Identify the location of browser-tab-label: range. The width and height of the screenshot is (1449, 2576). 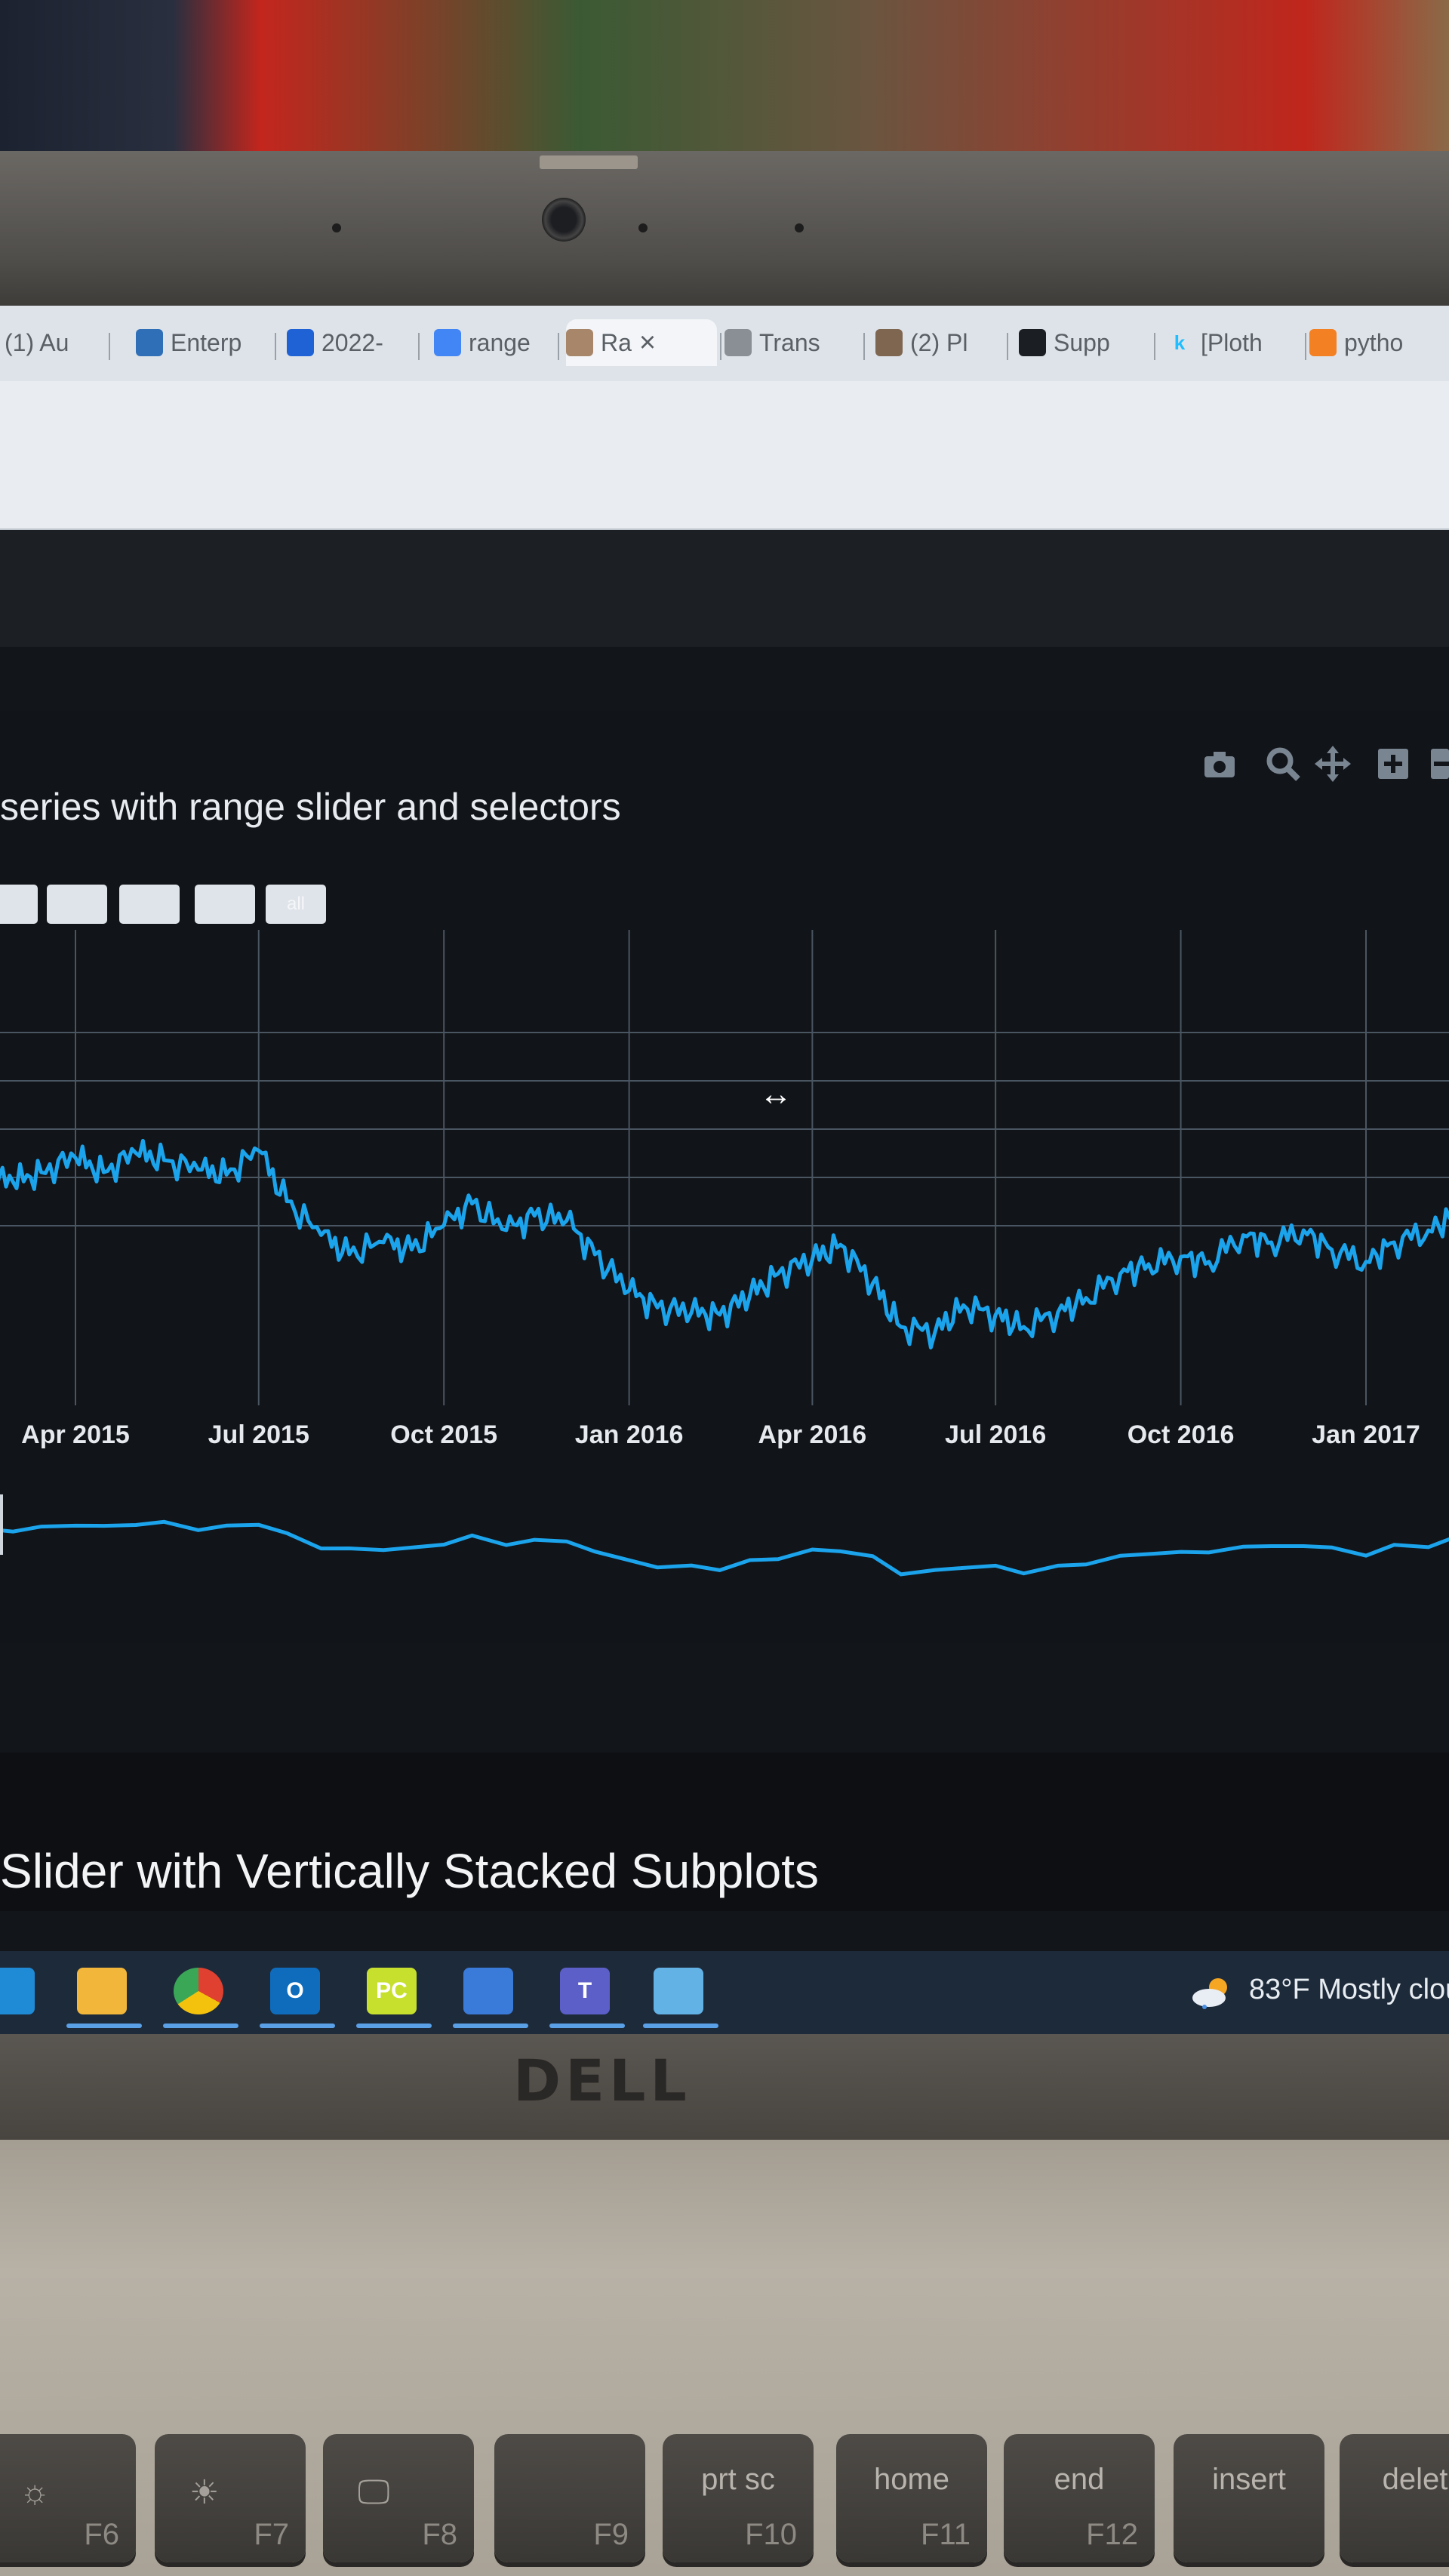
(500, 342).